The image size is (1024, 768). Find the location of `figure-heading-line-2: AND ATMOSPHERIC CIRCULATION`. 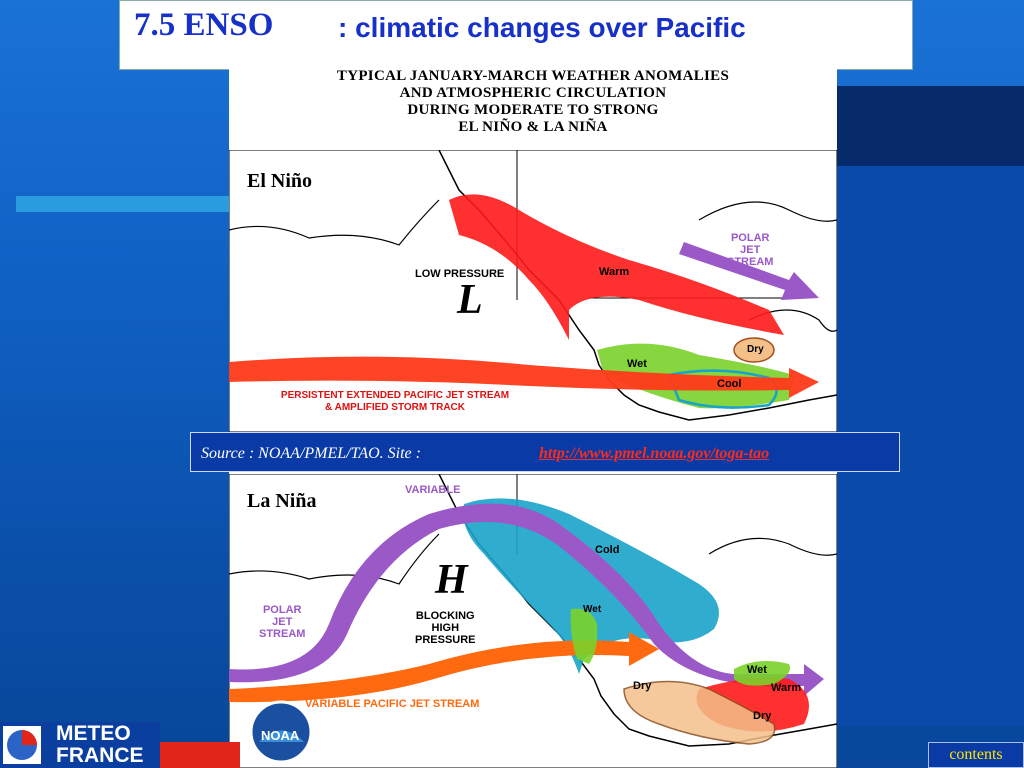

figure-heading-line-2: AND ATMOSPHERIC CIRCULATION is located at coordinates (533, 93).